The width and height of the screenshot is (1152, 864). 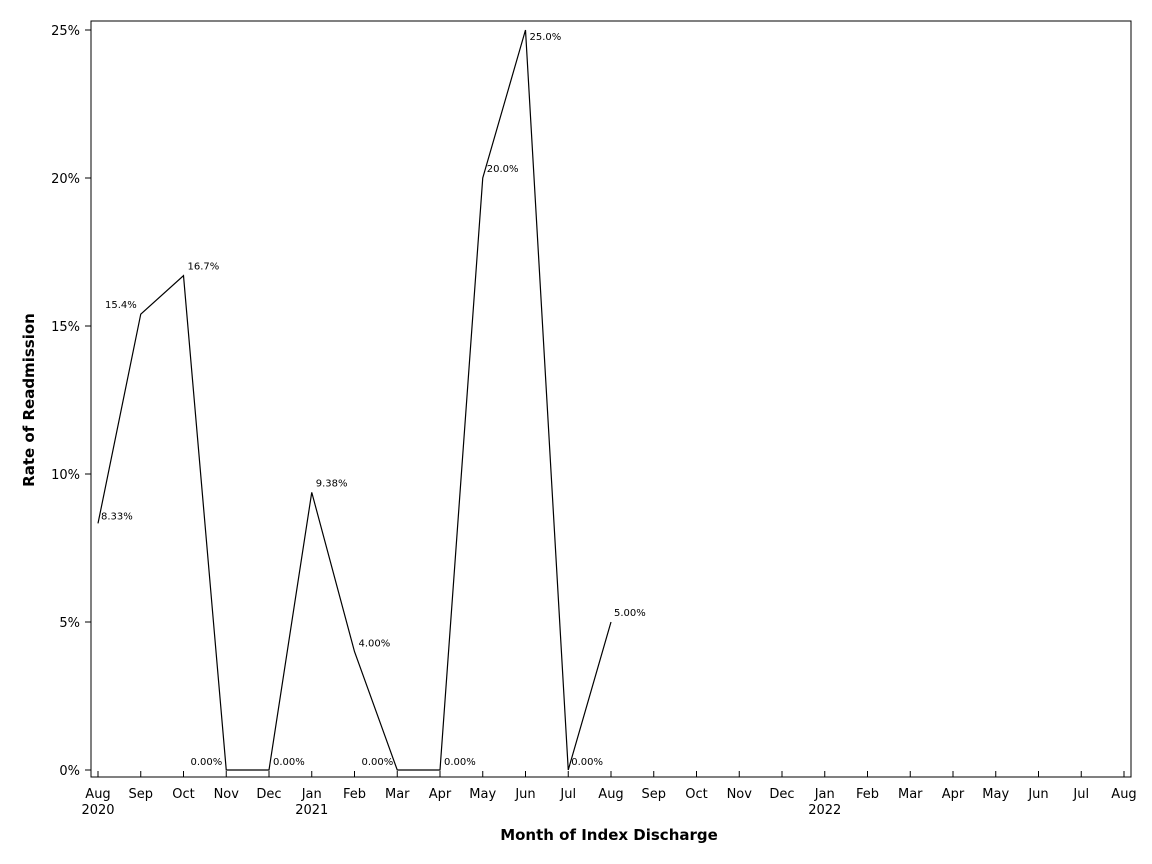 What do you see at coordinates (375, 644) in the screenshot?
I see `data-label: 4.00%` at bounding box center [375, 644].